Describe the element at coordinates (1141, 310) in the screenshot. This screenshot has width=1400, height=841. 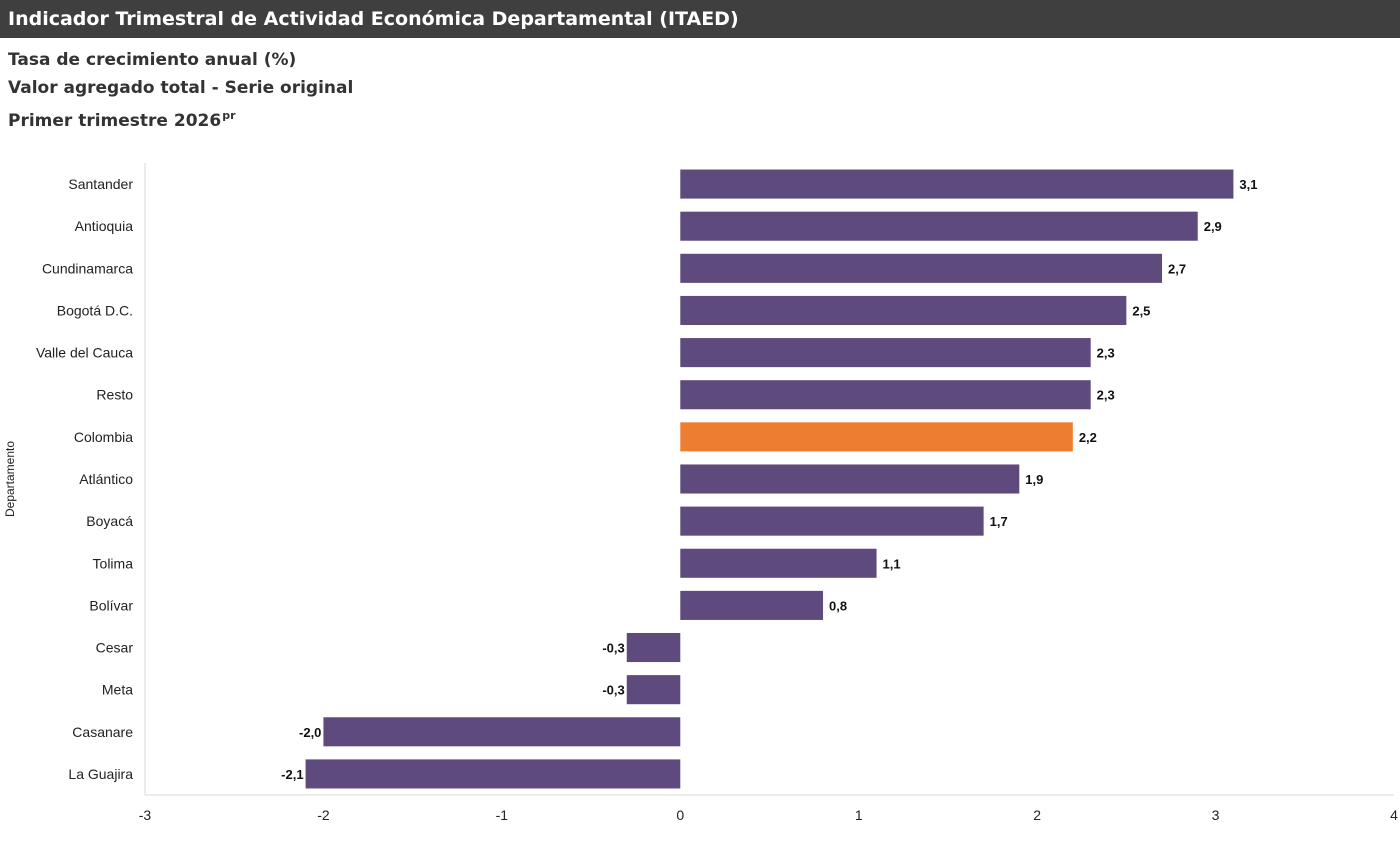
I see `data-label: 2,5` at that location.